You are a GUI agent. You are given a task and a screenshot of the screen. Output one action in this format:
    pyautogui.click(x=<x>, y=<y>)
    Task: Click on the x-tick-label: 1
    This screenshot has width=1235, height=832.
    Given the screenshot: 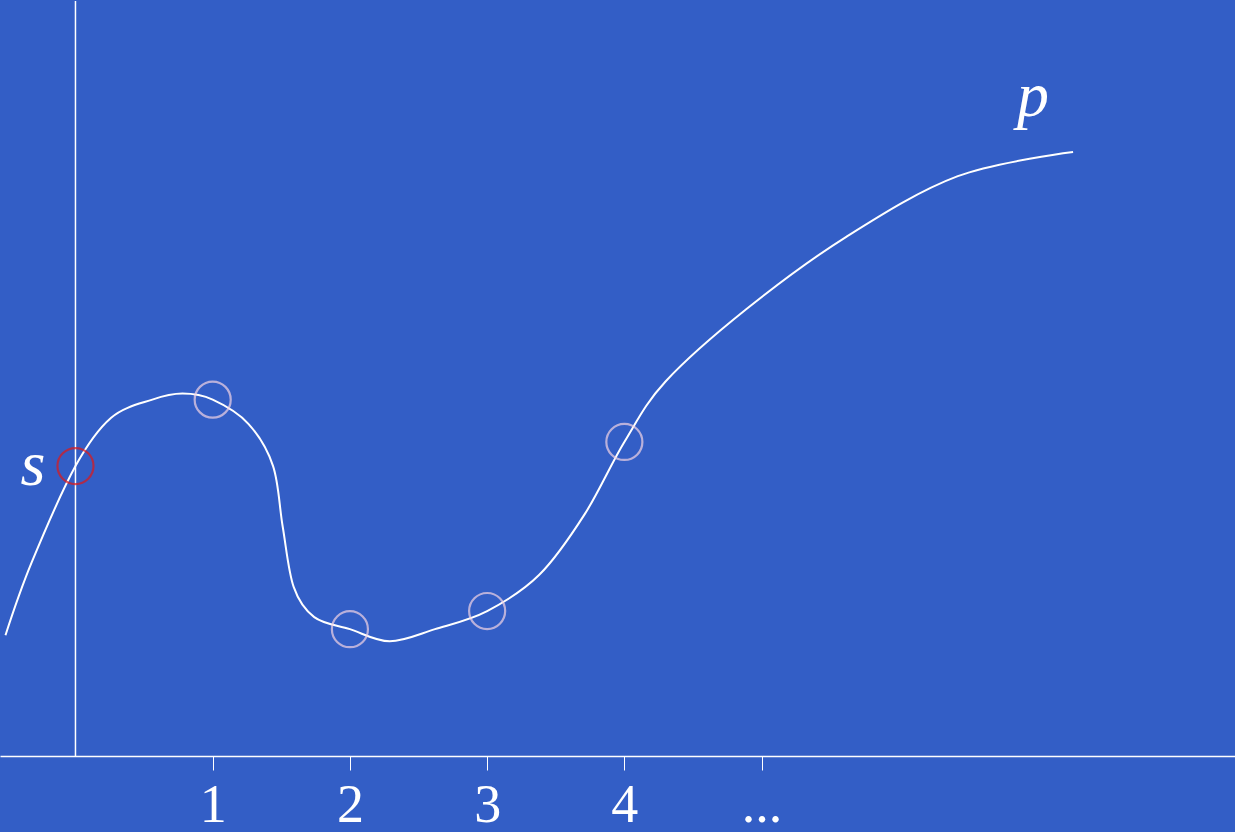 What is the action you would take?
    pyautogui.click(x=213, y=802)
    